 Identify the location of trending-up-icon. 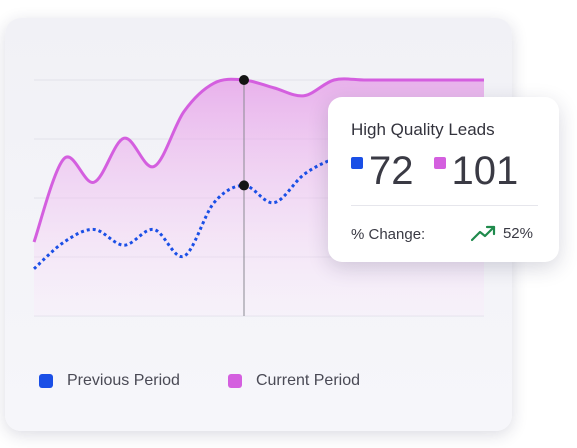
(483, 233).